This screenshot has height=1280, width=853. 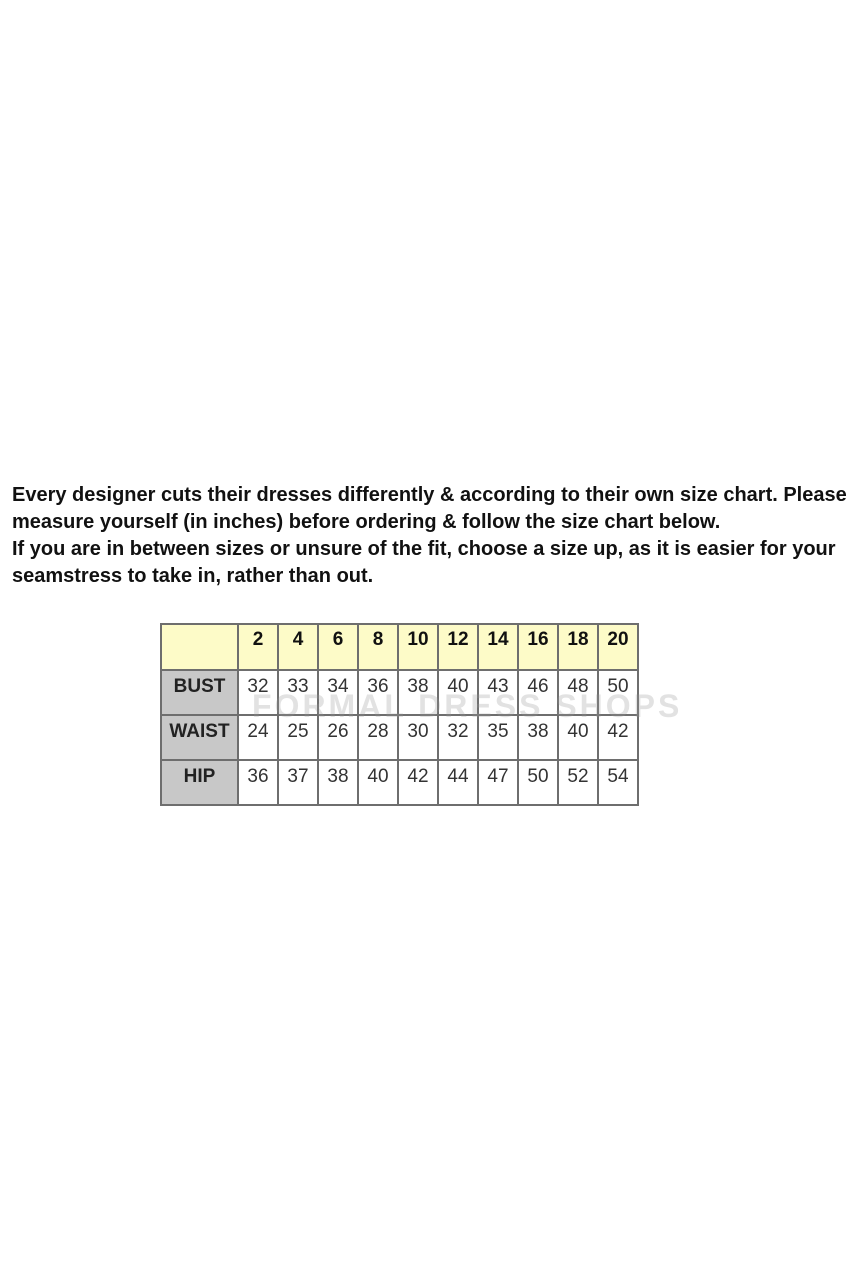 I want to click on table-row: HIP 36 37 38 40 42 44 47 50 52 54, so click(x=399, y=782).